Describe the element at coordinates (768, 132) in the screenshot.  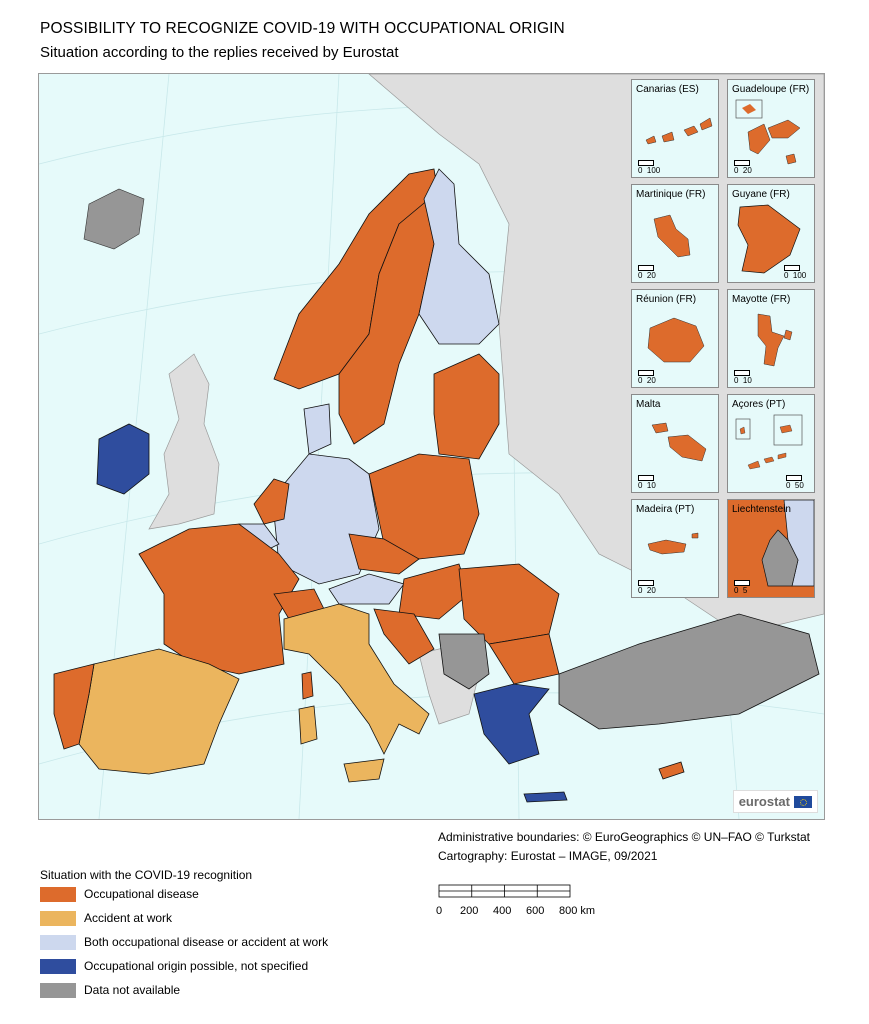
I see `guadeloupe-shape` at that location.